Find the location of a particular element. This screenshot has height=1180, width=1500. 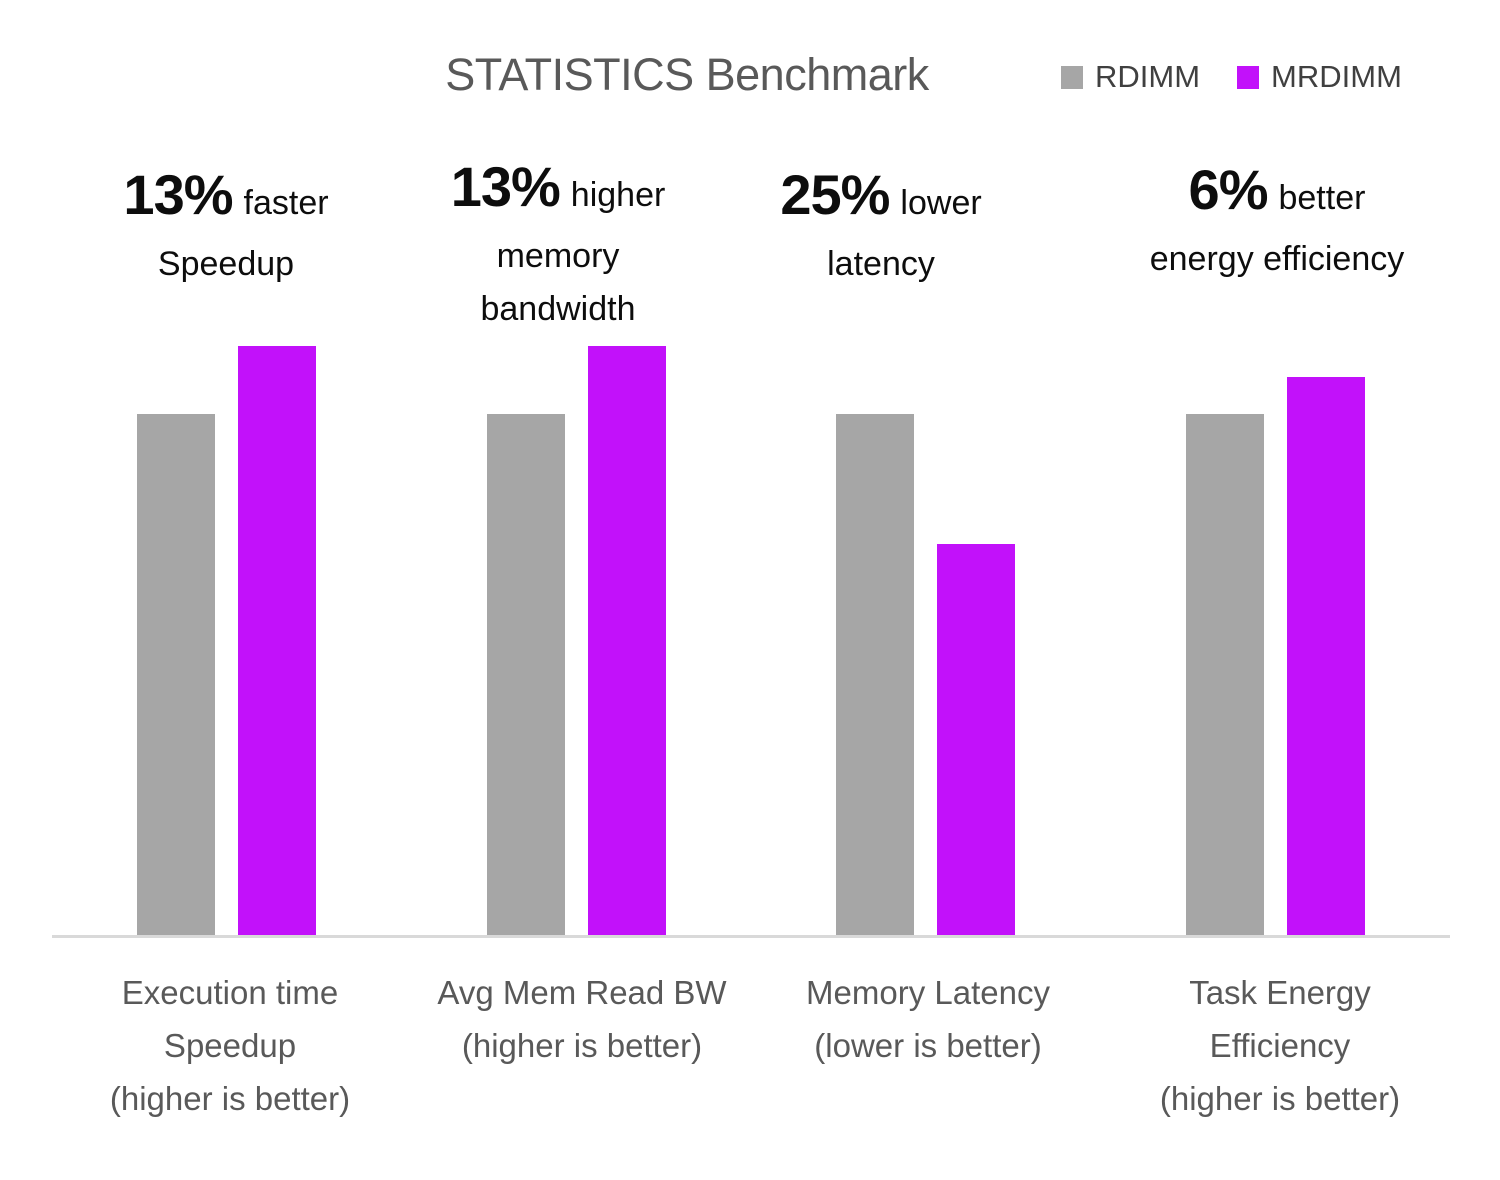

legend-item-rdimm: RDIMM is located at coordinates (1130, 77).